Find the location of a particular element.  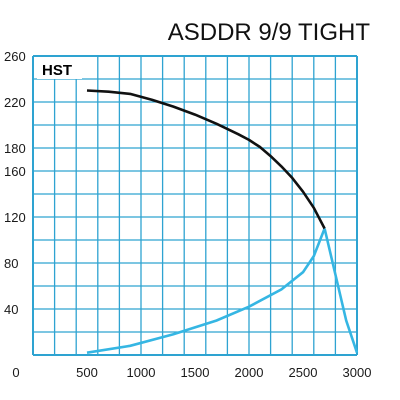

x-tick-label: 2500 is located at coordinates (303, 372).